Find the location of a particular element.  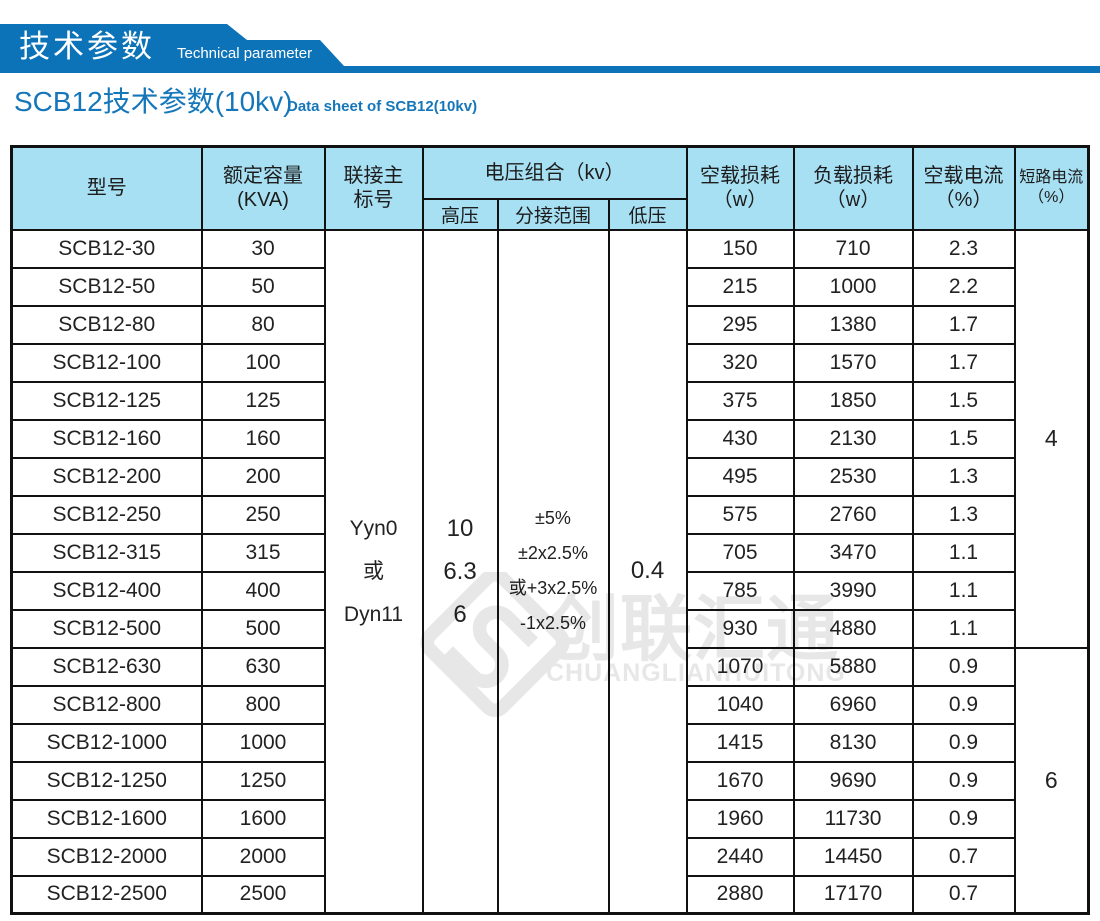

model-cell: SCB12-50 is located at coordinates (106, 286).